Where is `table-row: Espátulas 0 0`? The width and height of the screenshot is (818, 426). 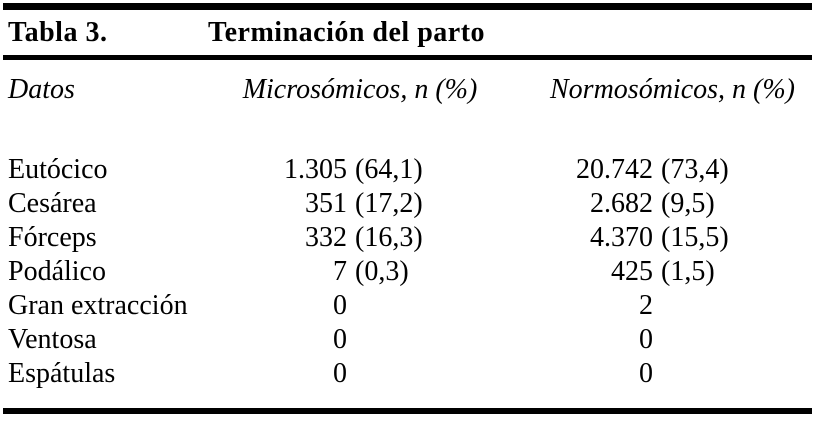 table-row: Espátulas 0 0 is located at coordinates (409, 374).